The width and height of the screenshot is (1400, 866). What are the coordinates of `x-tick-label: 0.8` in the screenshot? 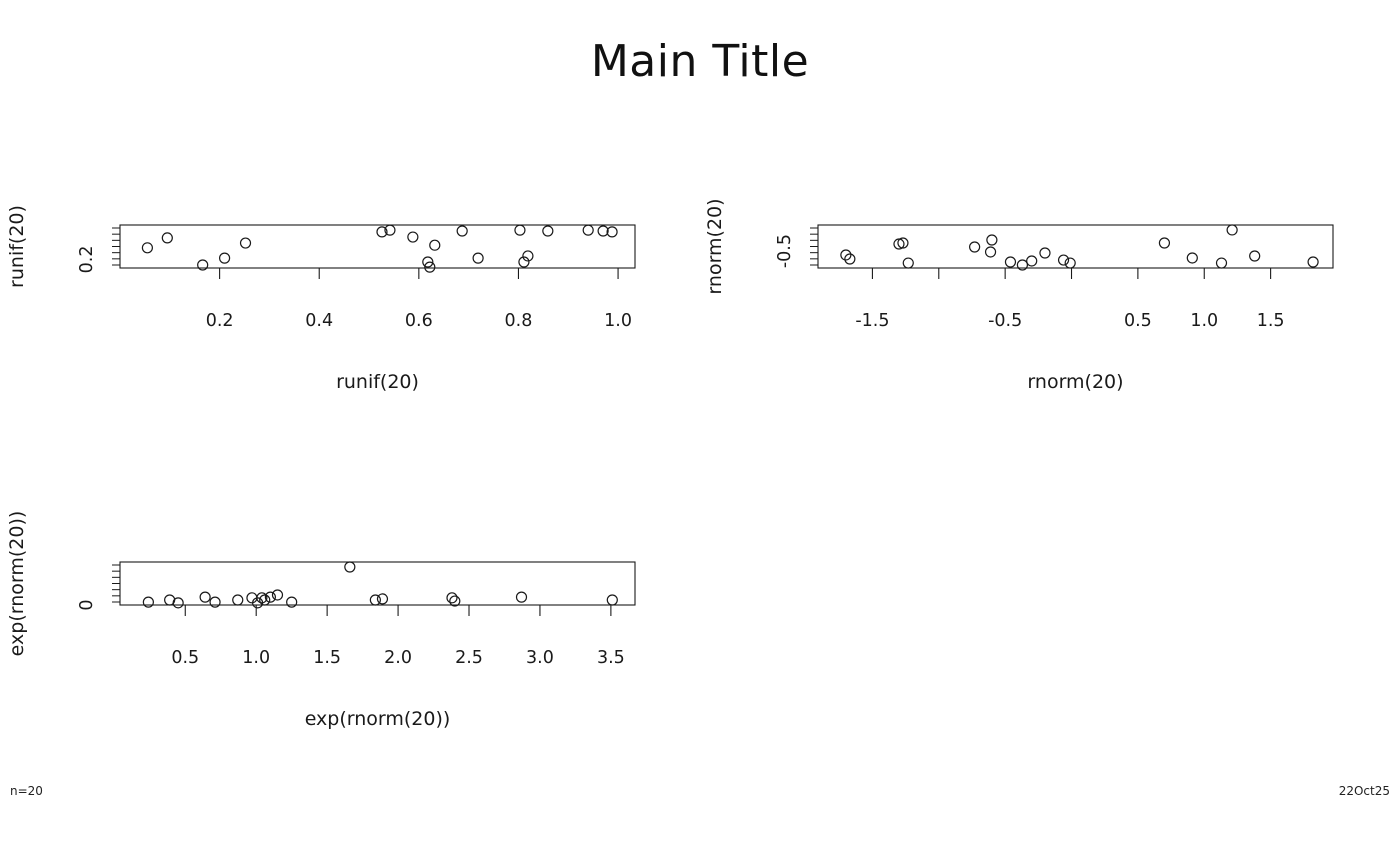 It's located at (519, 321).